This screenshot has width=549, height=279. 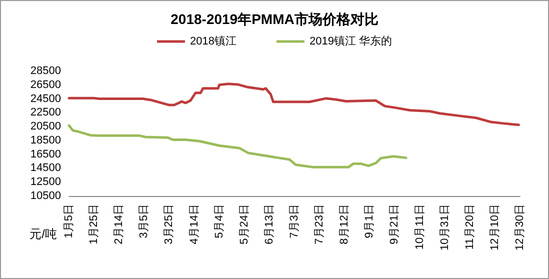 What do you see at coordinates (45, 126) in the screenshot?
I see `y-tick-label: 20500` at bounding box center [45, 126].